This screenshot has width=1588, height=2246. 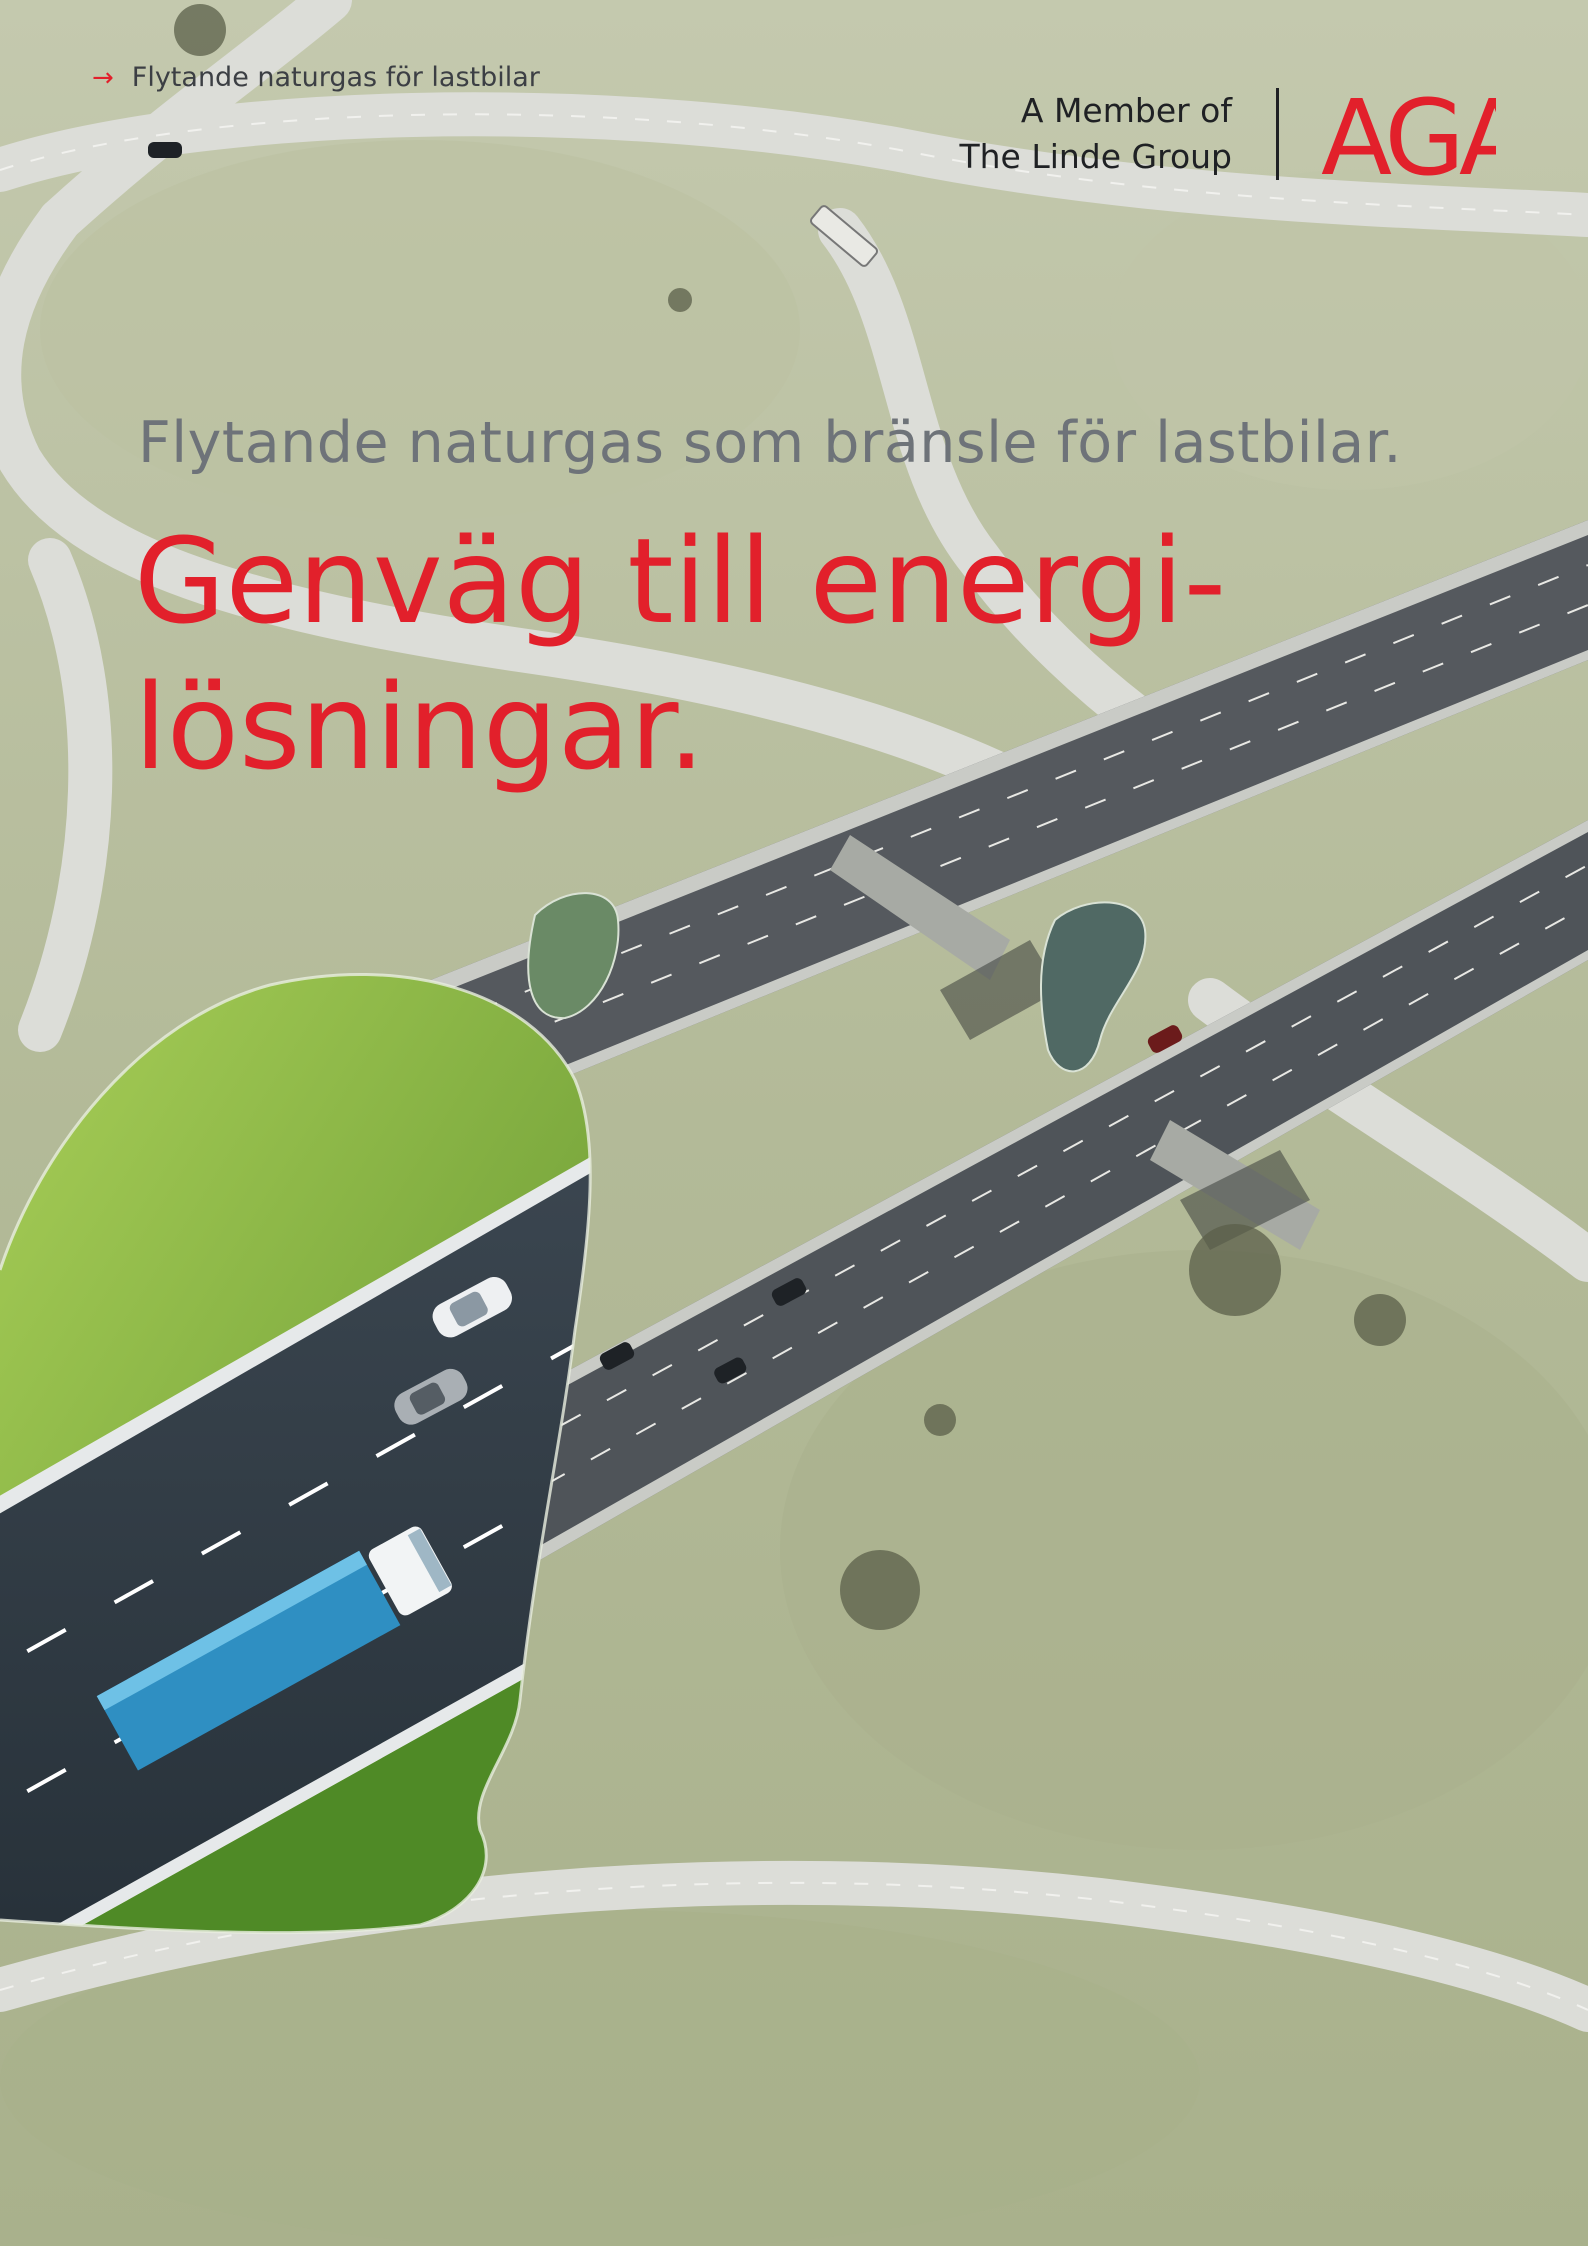 I want to click on arrow-right-icon: →, so click(x=103, y=77).